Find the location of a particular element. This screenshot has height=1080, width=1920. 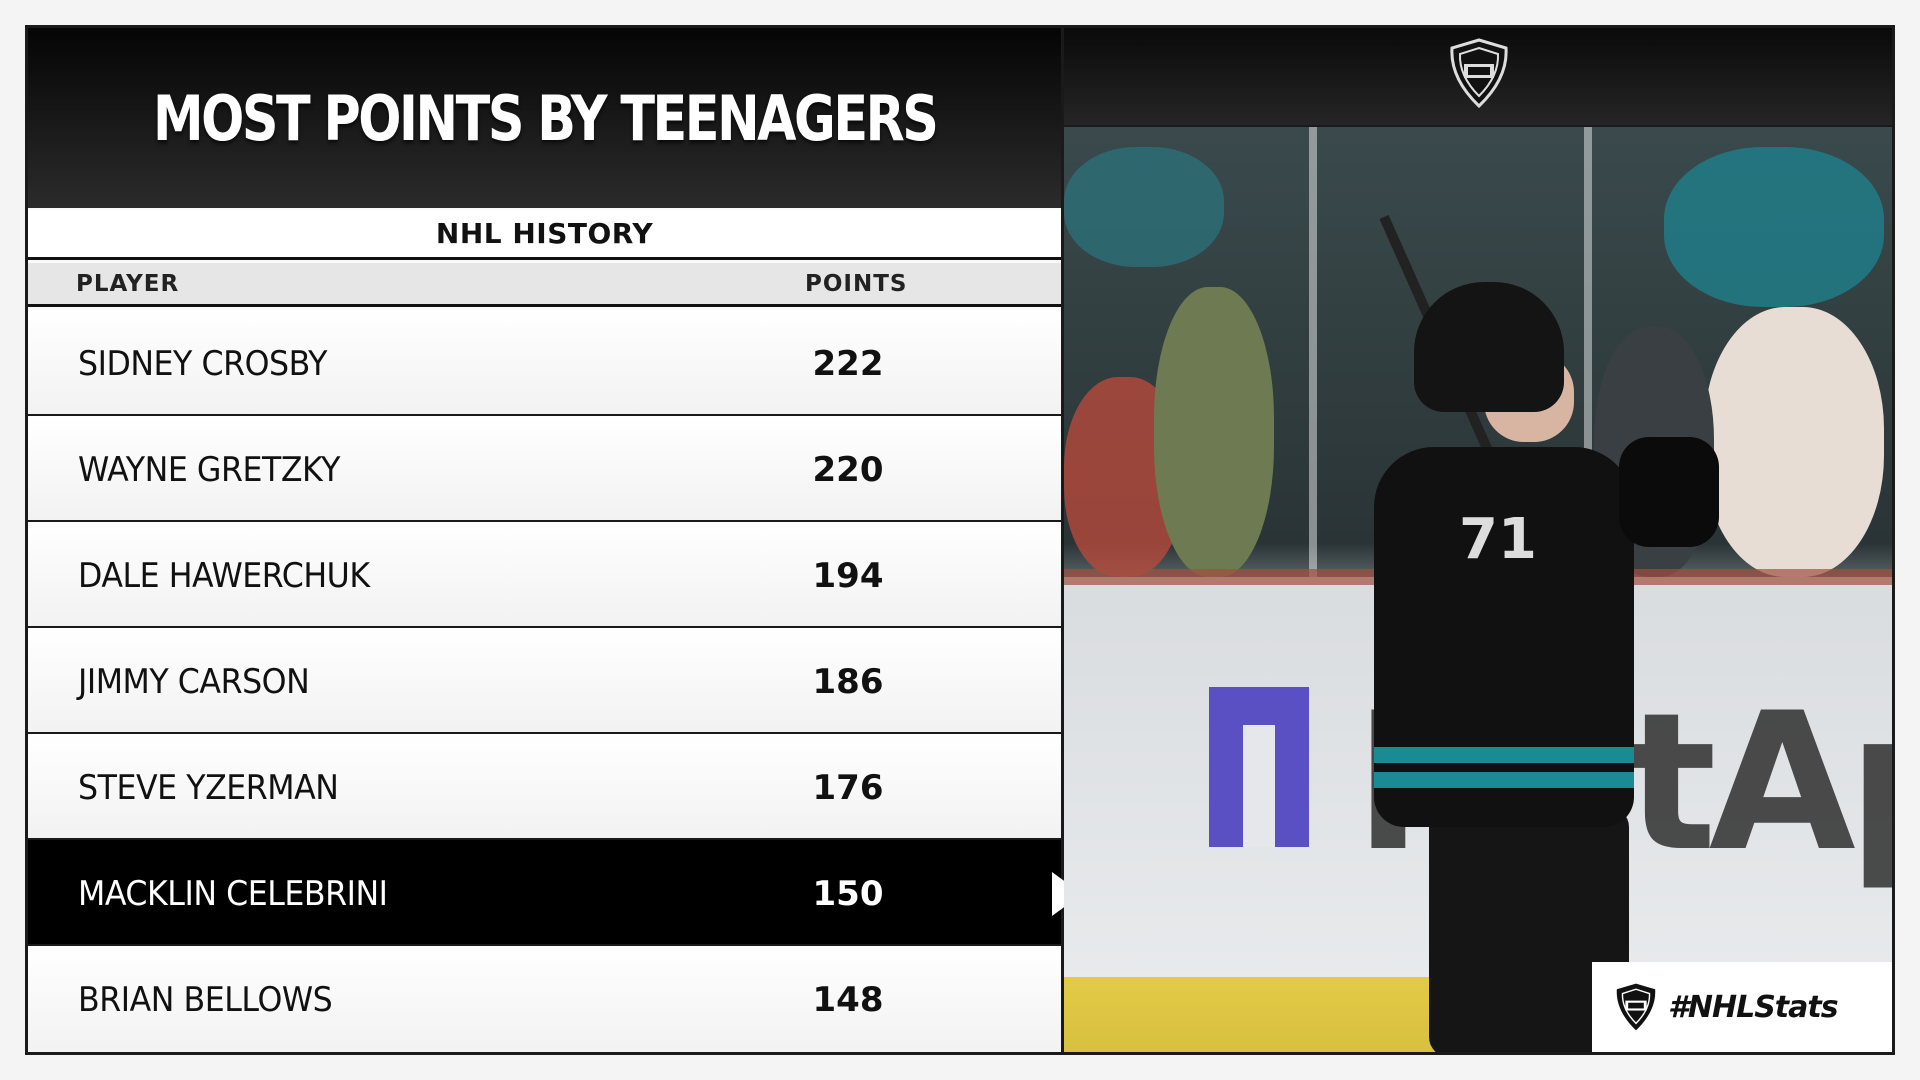

player-points: 148 is located at coordinates (848, 1000).